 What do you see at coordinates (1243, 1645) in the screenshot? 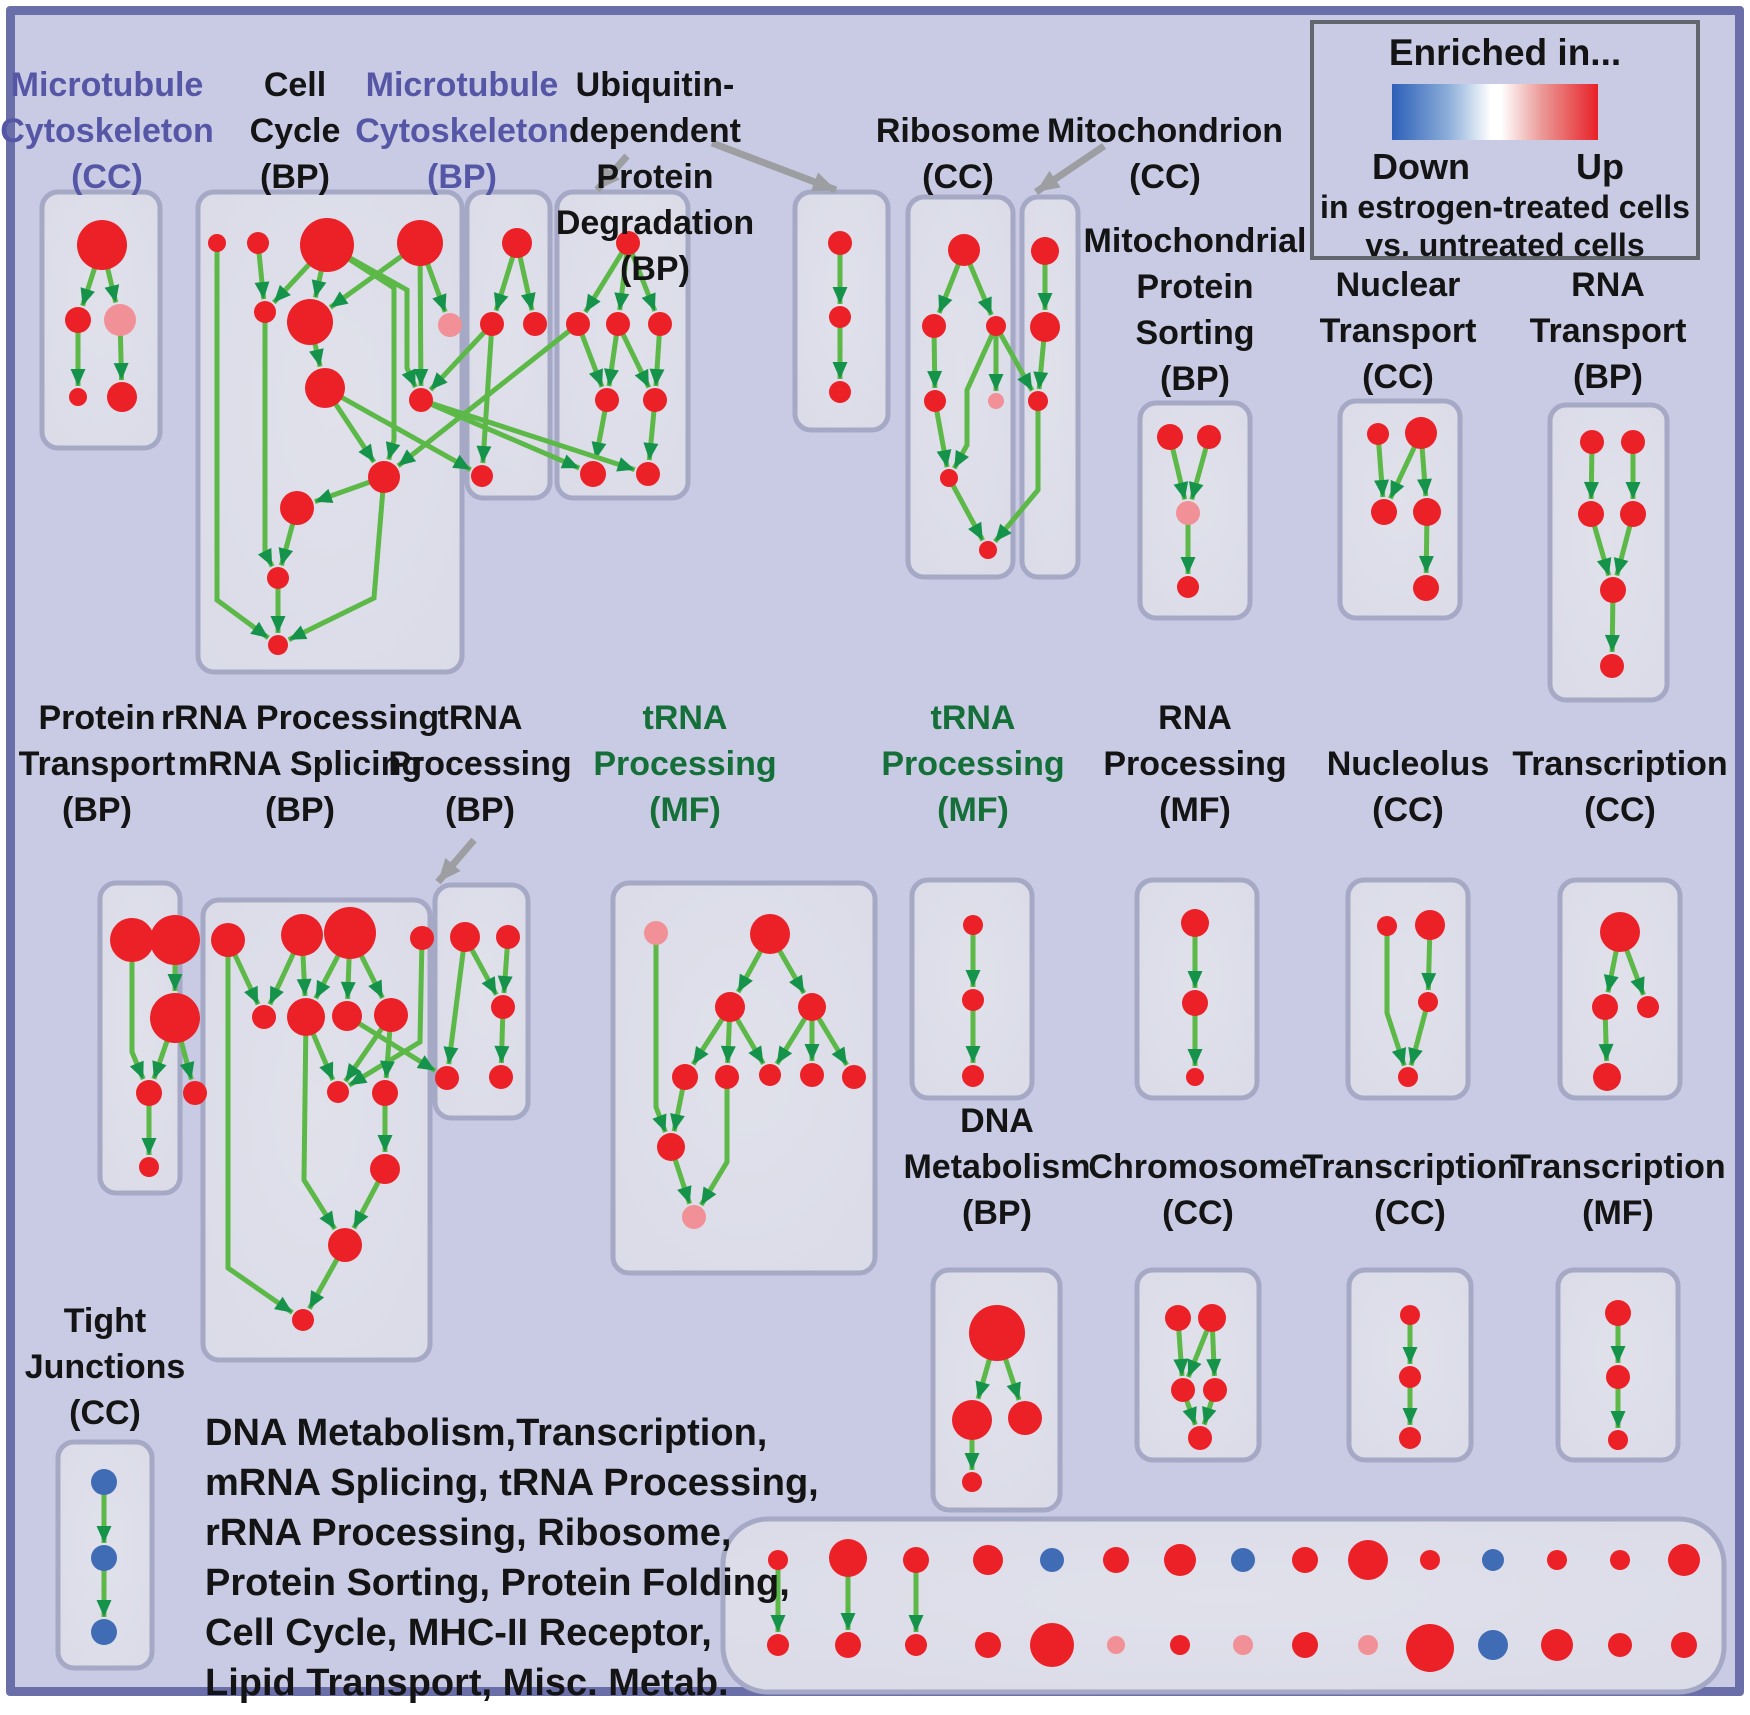
I see `node-w8b` at bounding box center [1243, 1645].